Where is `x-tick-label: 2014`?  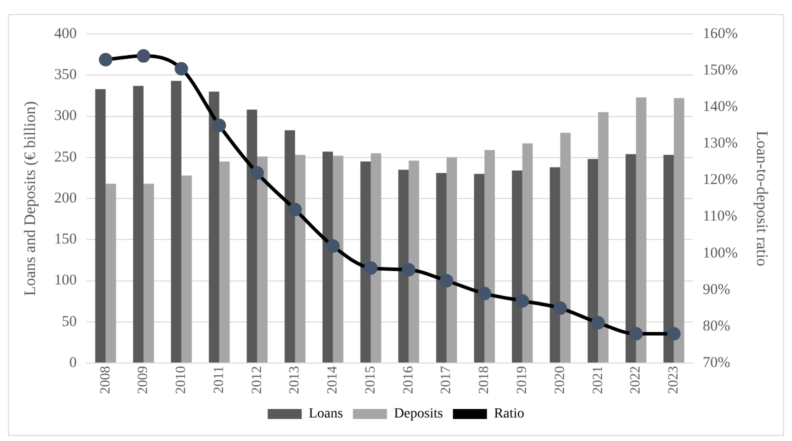
x-tick-label: 2014 is located at coordinates (333, 380).